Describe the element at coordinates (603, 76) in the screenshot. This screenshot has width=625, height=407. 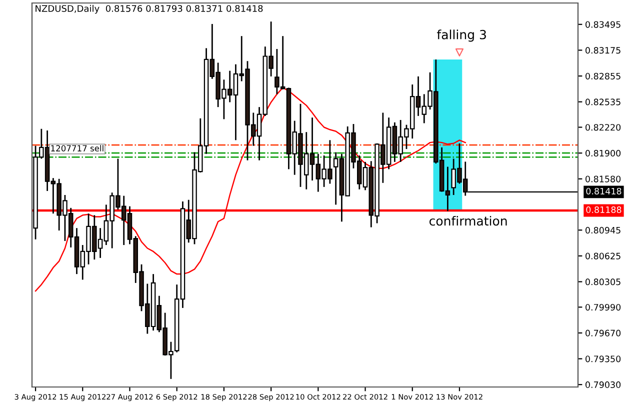
I see `y-tick-label: 0.82855` at that location.